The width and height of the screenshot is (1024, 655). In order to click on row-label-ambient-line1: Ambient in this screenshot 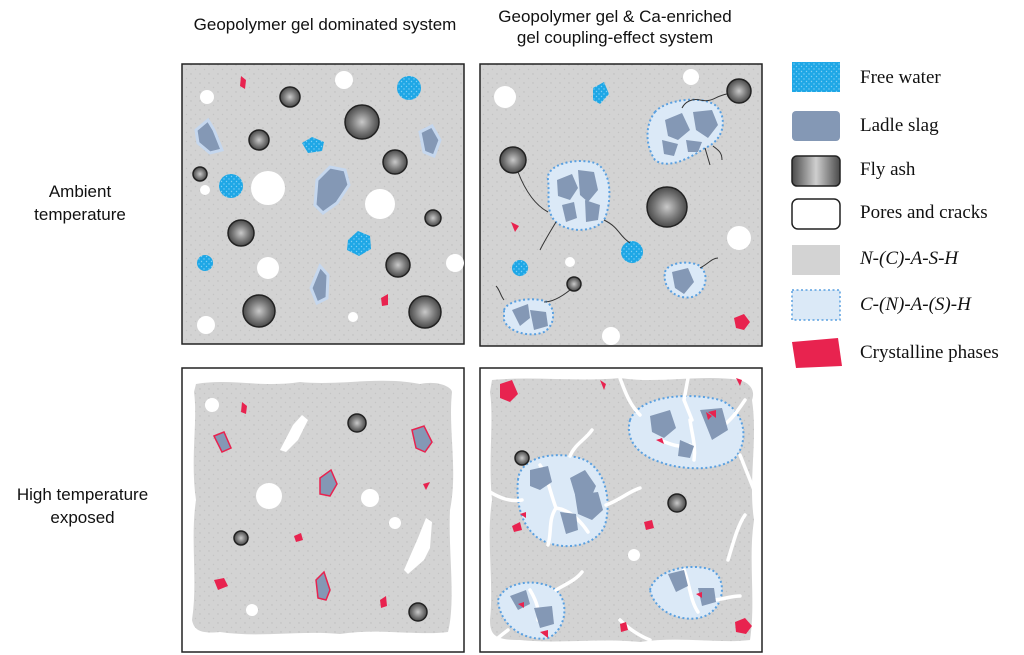, I will do `click(80, 191)`.